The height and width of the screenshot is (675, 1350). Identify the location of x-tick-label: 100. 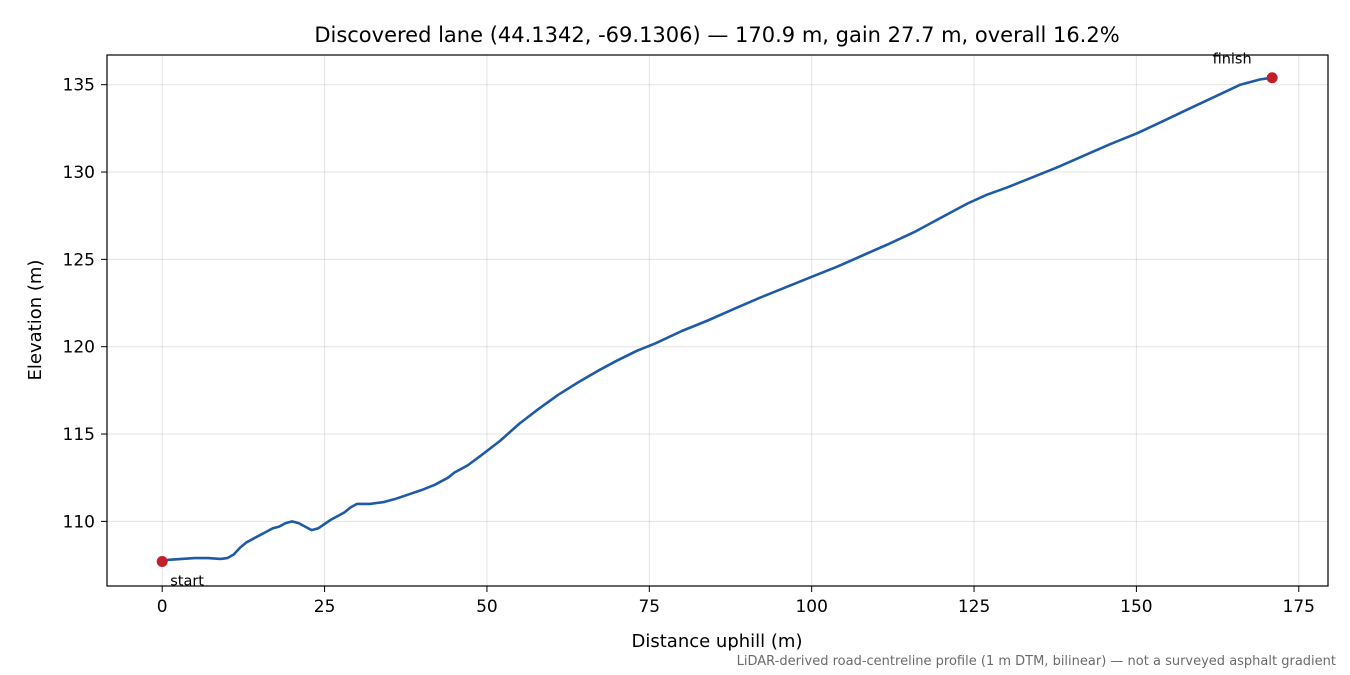
(811, 607).